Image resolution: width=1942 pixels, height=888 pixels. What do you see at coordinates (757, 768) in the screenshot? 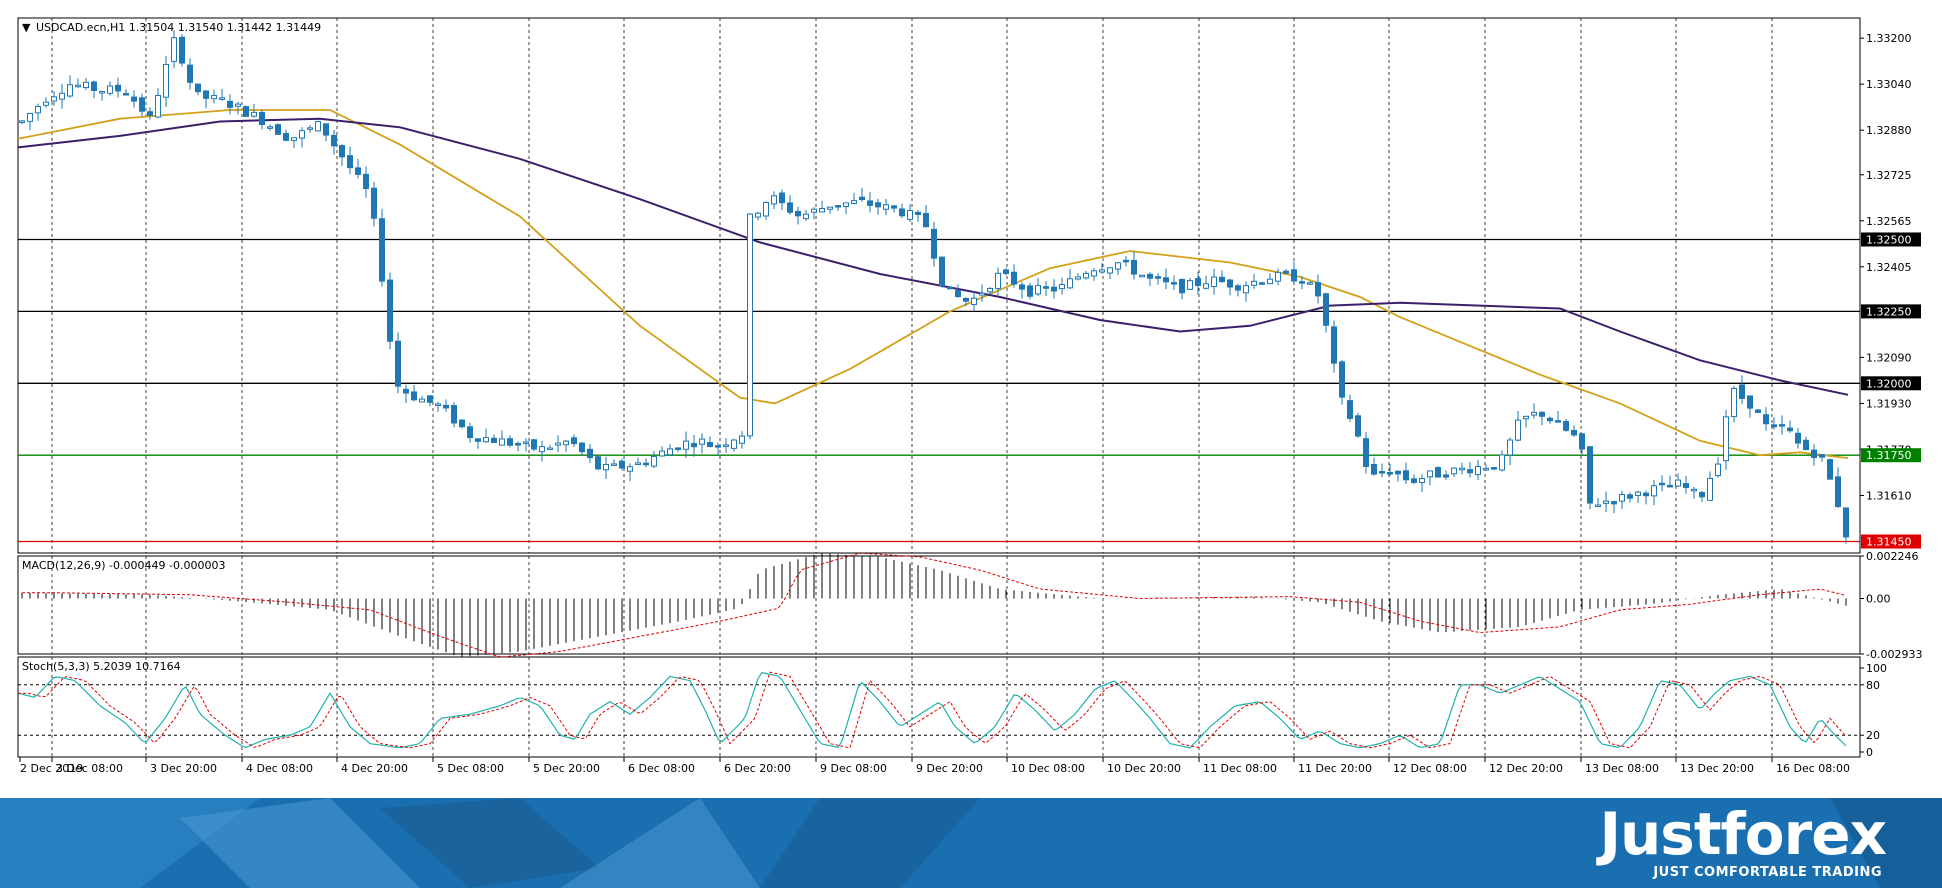
I see `time-tick-label: 6 Dec 20:00` at bounding box center [757, 768].